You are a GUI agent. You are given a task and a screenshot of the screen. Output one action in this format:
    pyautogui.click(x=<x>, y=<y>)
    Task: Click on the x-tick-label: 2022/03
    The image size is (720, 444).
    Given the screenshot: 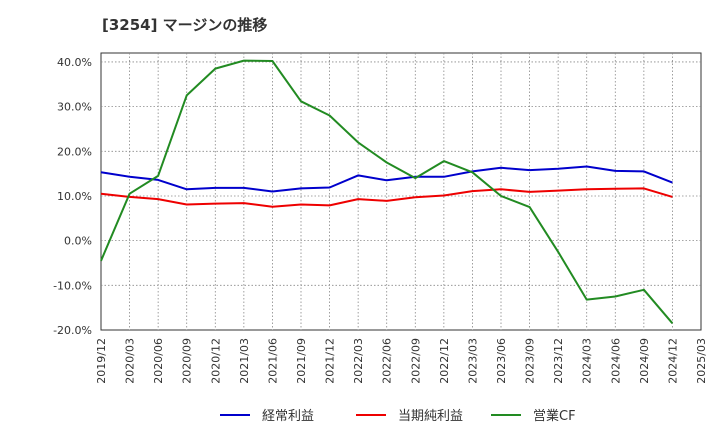 What is the action you would take?
    pyautogui.click(x=358, y=361)
    